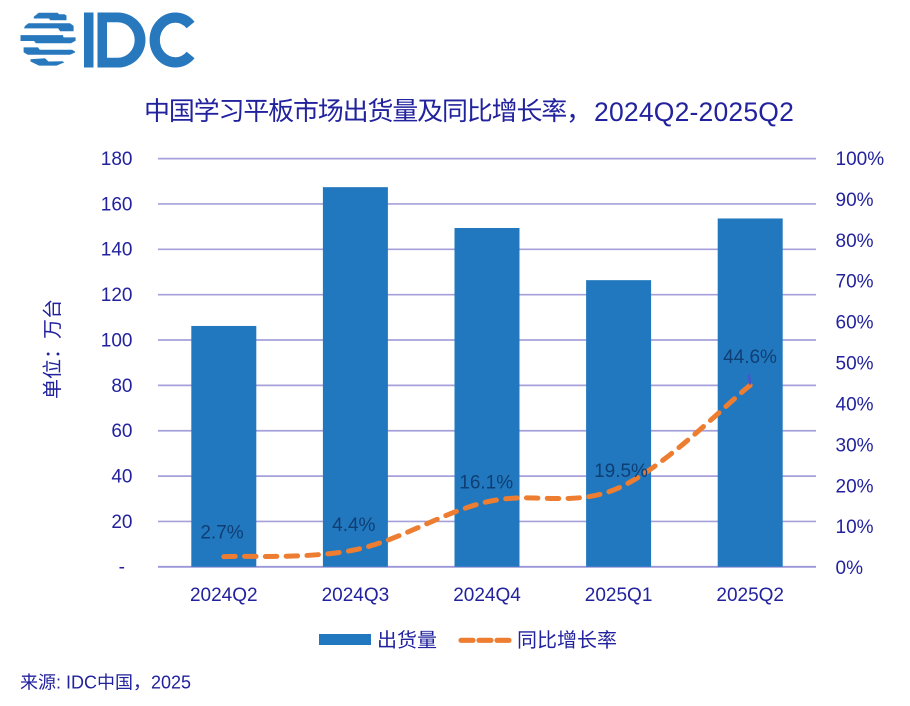  Describe the element at coordinates (855, 527) in the screenshot. I see `svg-text: 10%` at that location.